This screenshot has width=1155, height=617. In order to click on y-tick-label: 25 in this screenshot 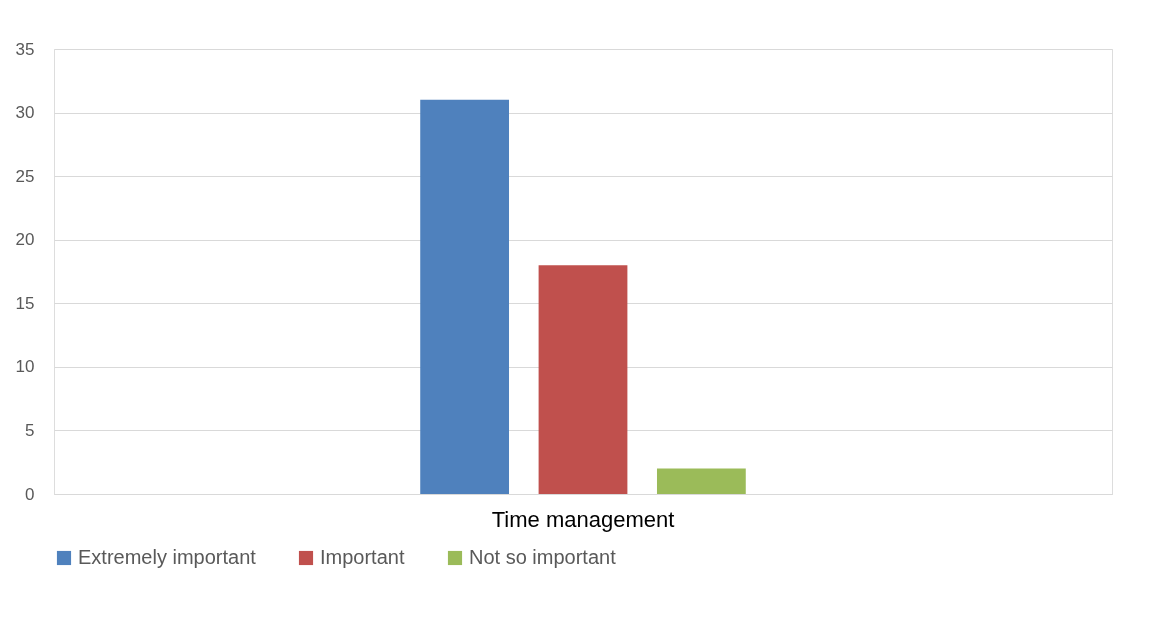, I will do `click(25, 176)`.